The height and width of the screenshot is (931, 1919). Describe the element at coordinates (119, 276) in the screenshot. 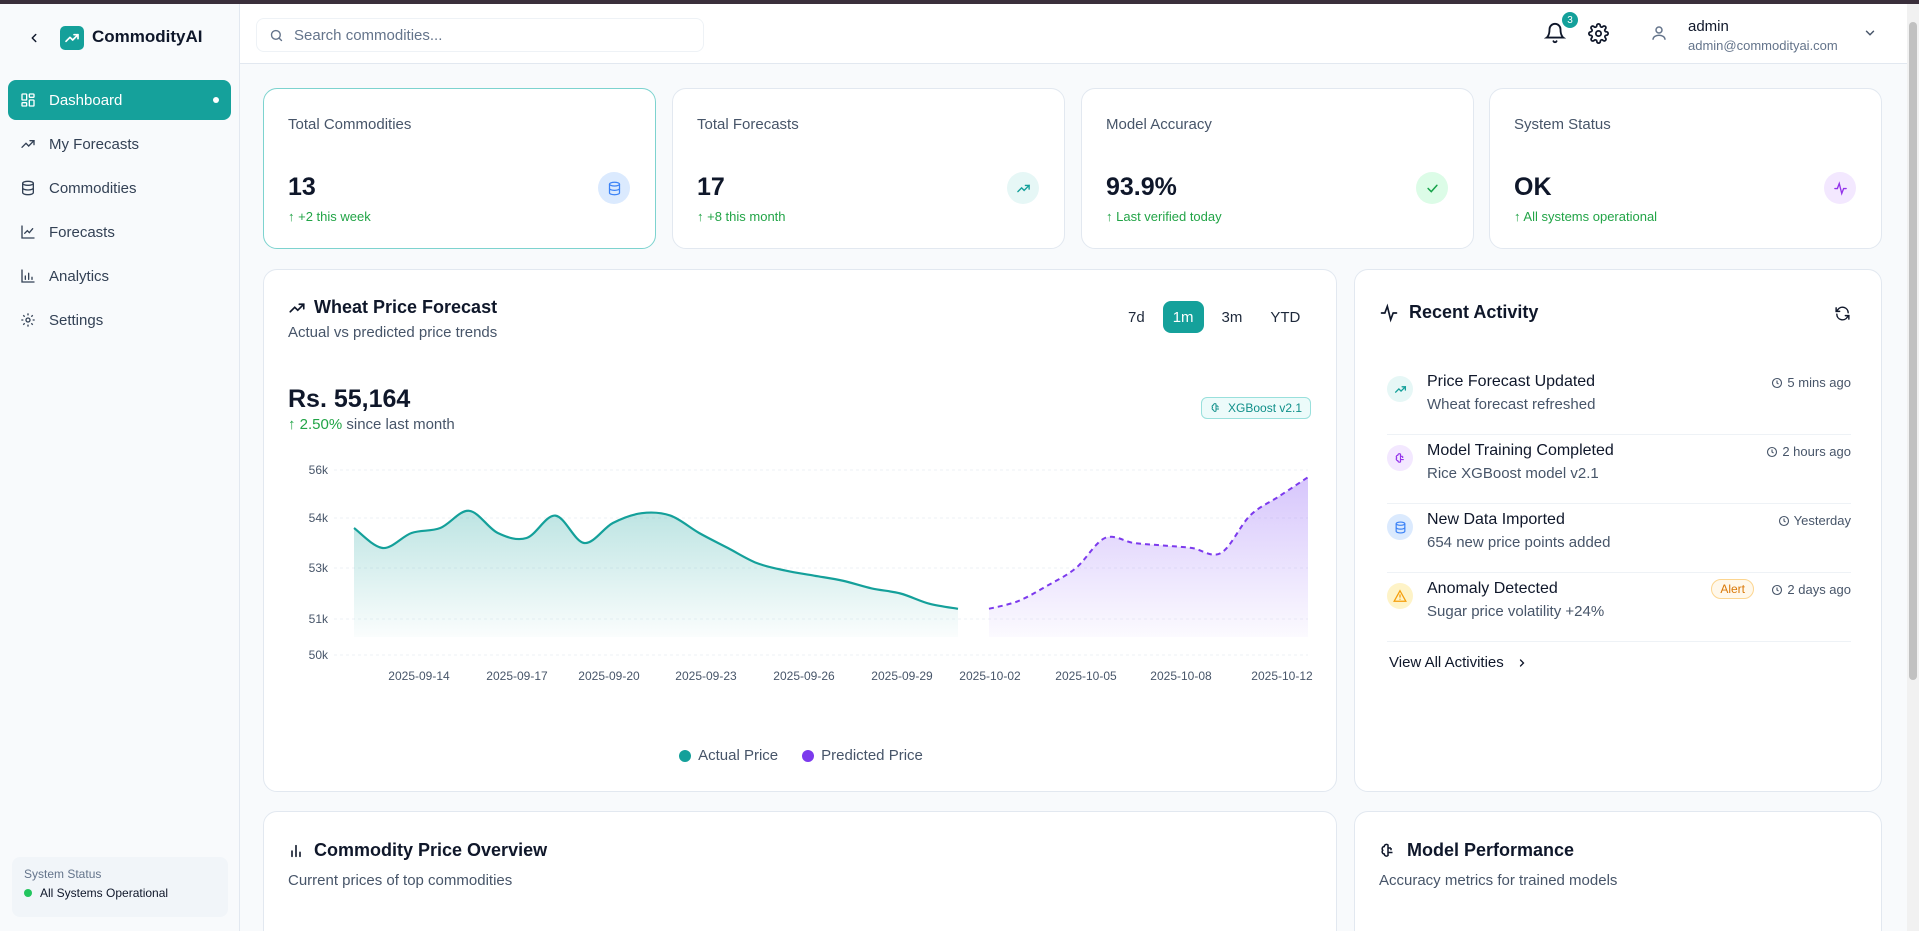

I see `sidebar-item-analytics: Analytics` at that location.